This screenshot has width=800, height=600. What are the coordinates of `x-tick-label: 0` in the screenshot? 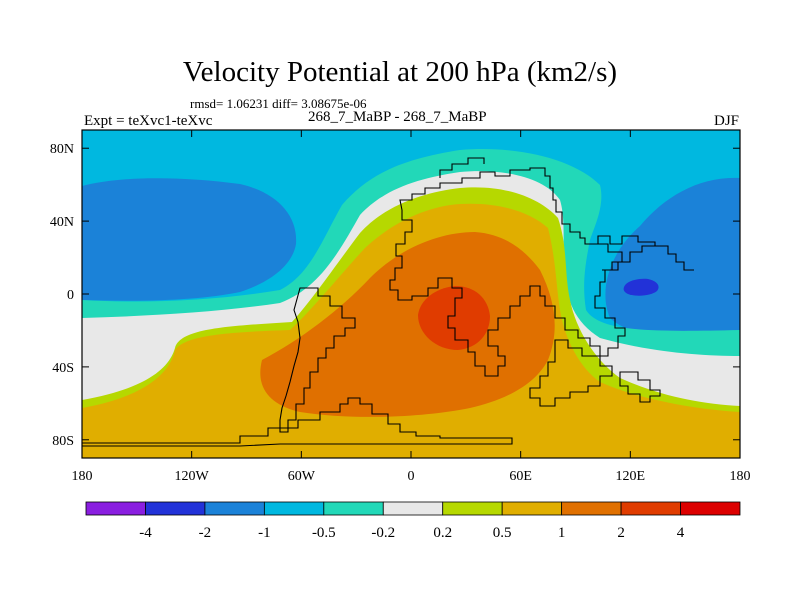 It's located at (411, 476).